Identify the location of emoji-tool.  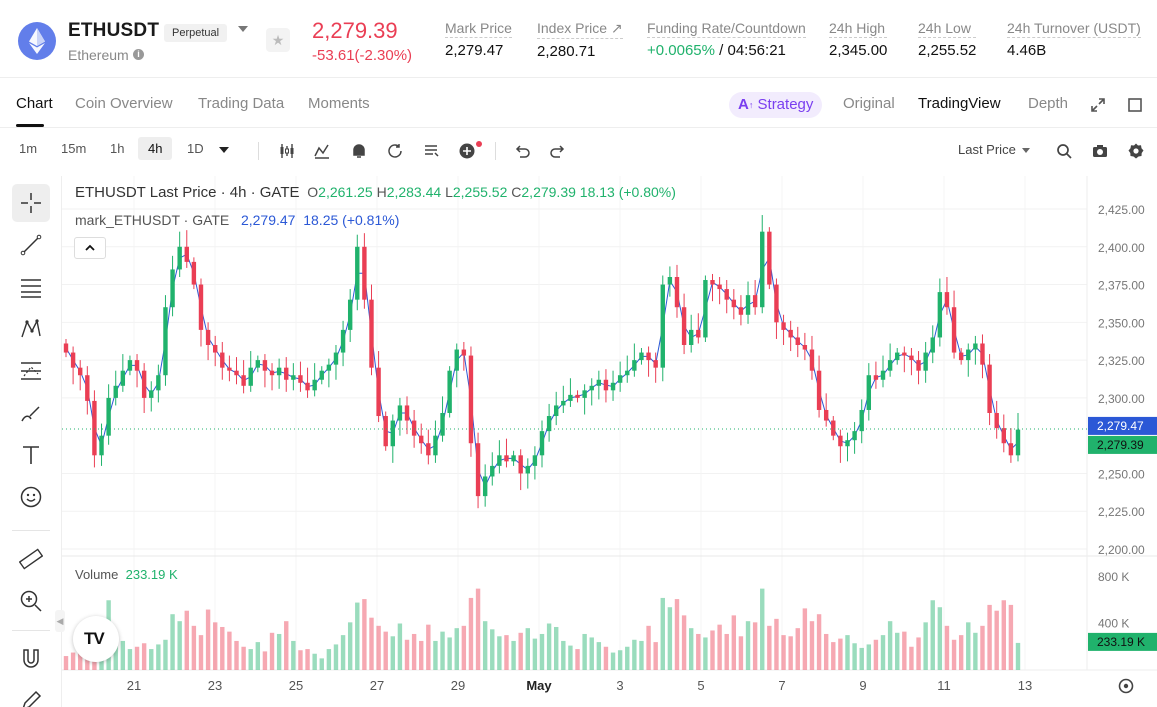
(31, 497).